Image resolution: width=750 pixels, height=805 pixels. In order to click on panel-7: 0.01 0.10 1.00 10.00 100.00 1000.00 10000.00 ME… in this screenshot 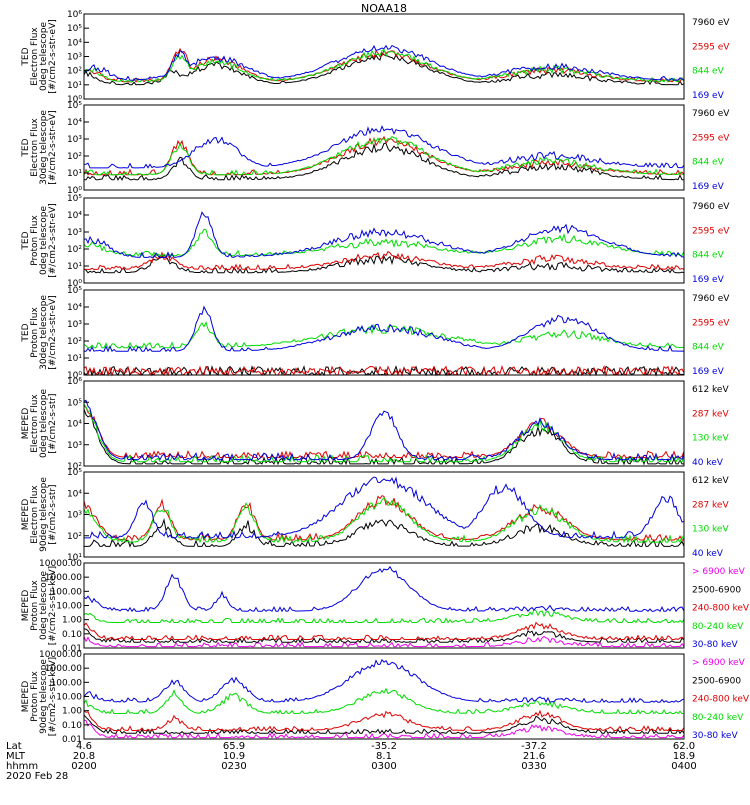, I will do `click(385, 606)`.